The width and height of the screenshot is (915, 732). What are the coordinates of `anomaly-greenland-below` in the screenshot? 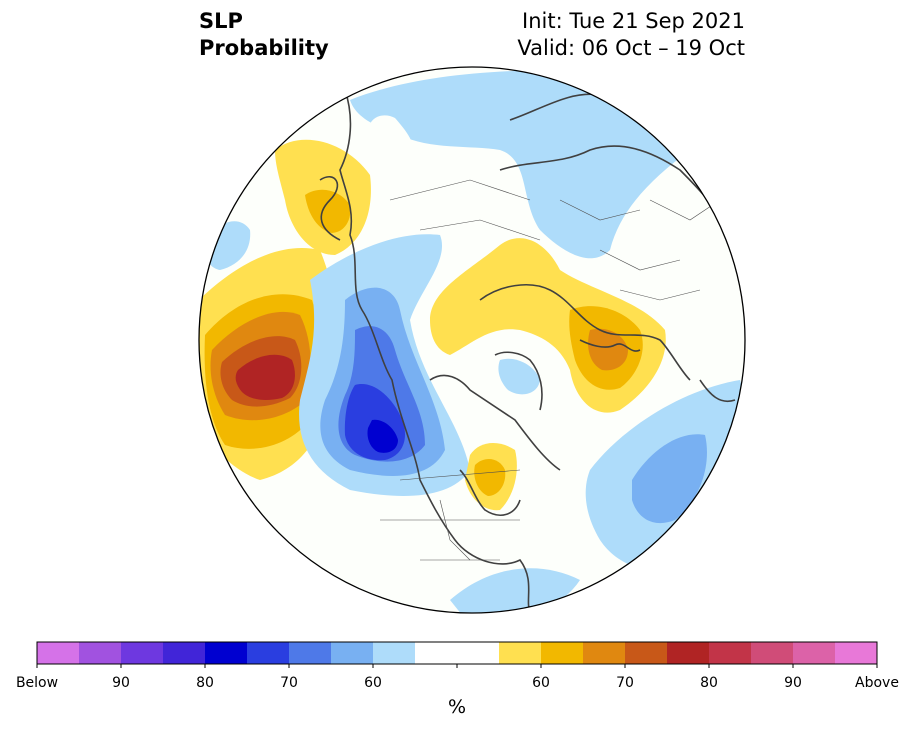 It's located at (519, 376).